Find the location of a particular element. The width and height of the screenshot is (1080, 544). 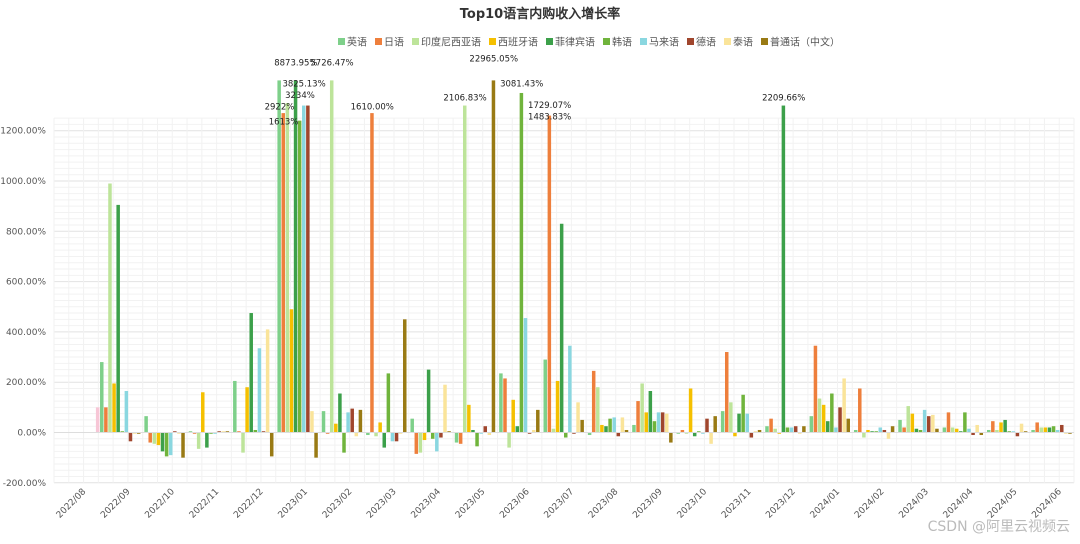

bar-2023/02-泰语 is located at coordinates (356, 434).